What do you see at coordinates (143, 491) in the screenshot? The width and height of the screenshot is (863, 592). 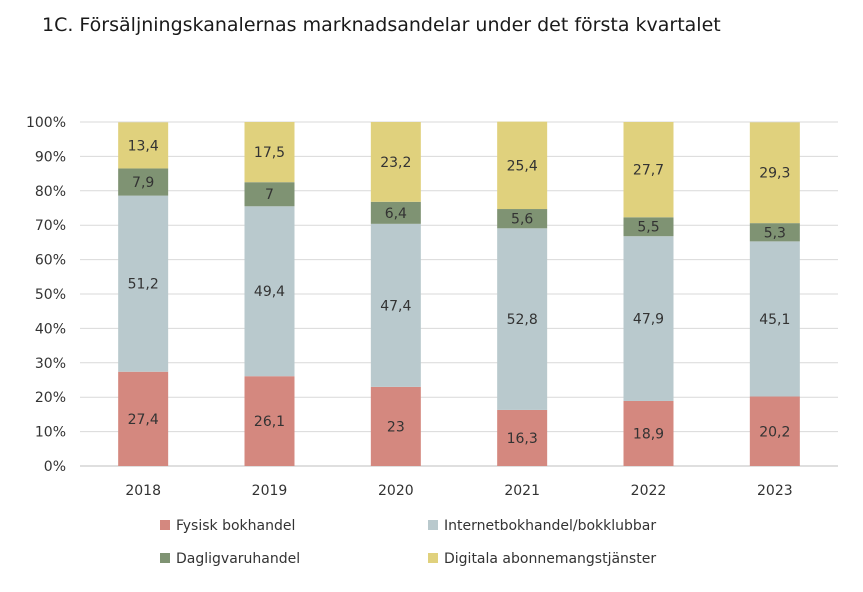 I see `x-tick-label: 2018` at bounding box center [143, 491].